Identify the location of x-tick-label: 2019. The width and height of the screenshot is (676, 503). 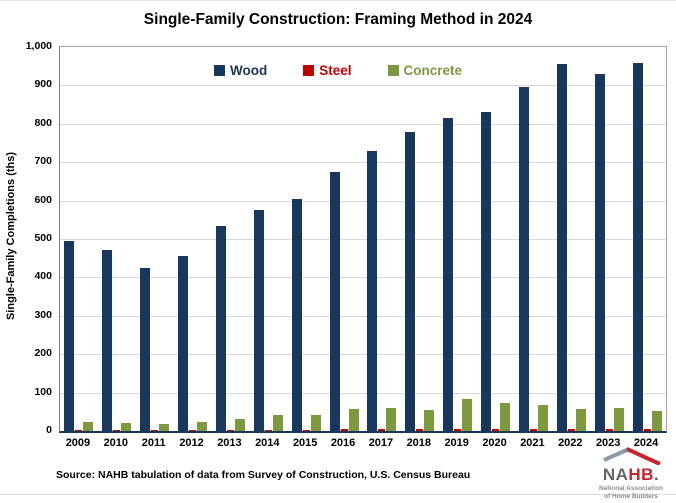
(456, 443).